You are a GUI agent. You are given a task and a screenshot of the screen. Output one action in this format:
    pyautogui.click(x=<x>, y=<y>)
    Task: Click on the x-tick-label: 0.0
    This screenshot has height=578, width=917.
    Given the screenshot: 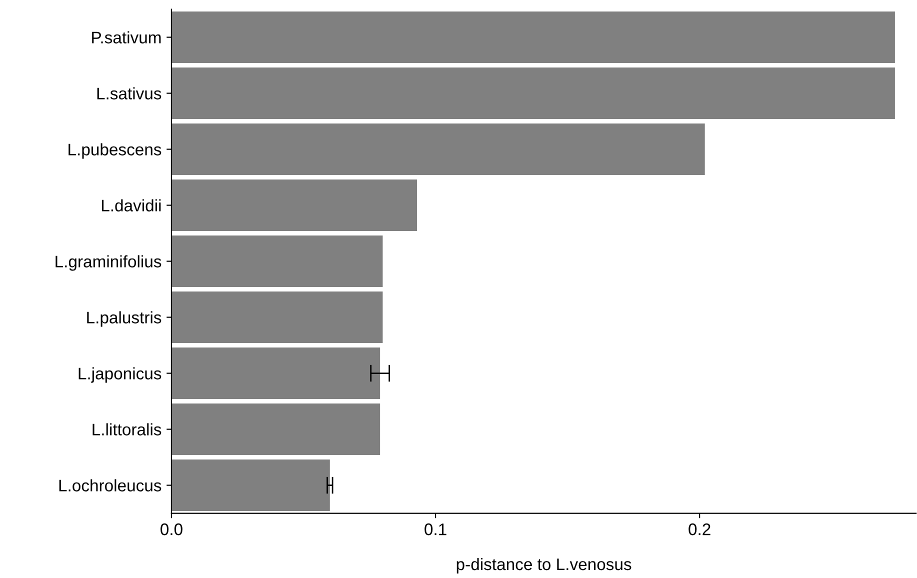 What is the action you would take?
    pyautogui.click(x=171, y=529)
    